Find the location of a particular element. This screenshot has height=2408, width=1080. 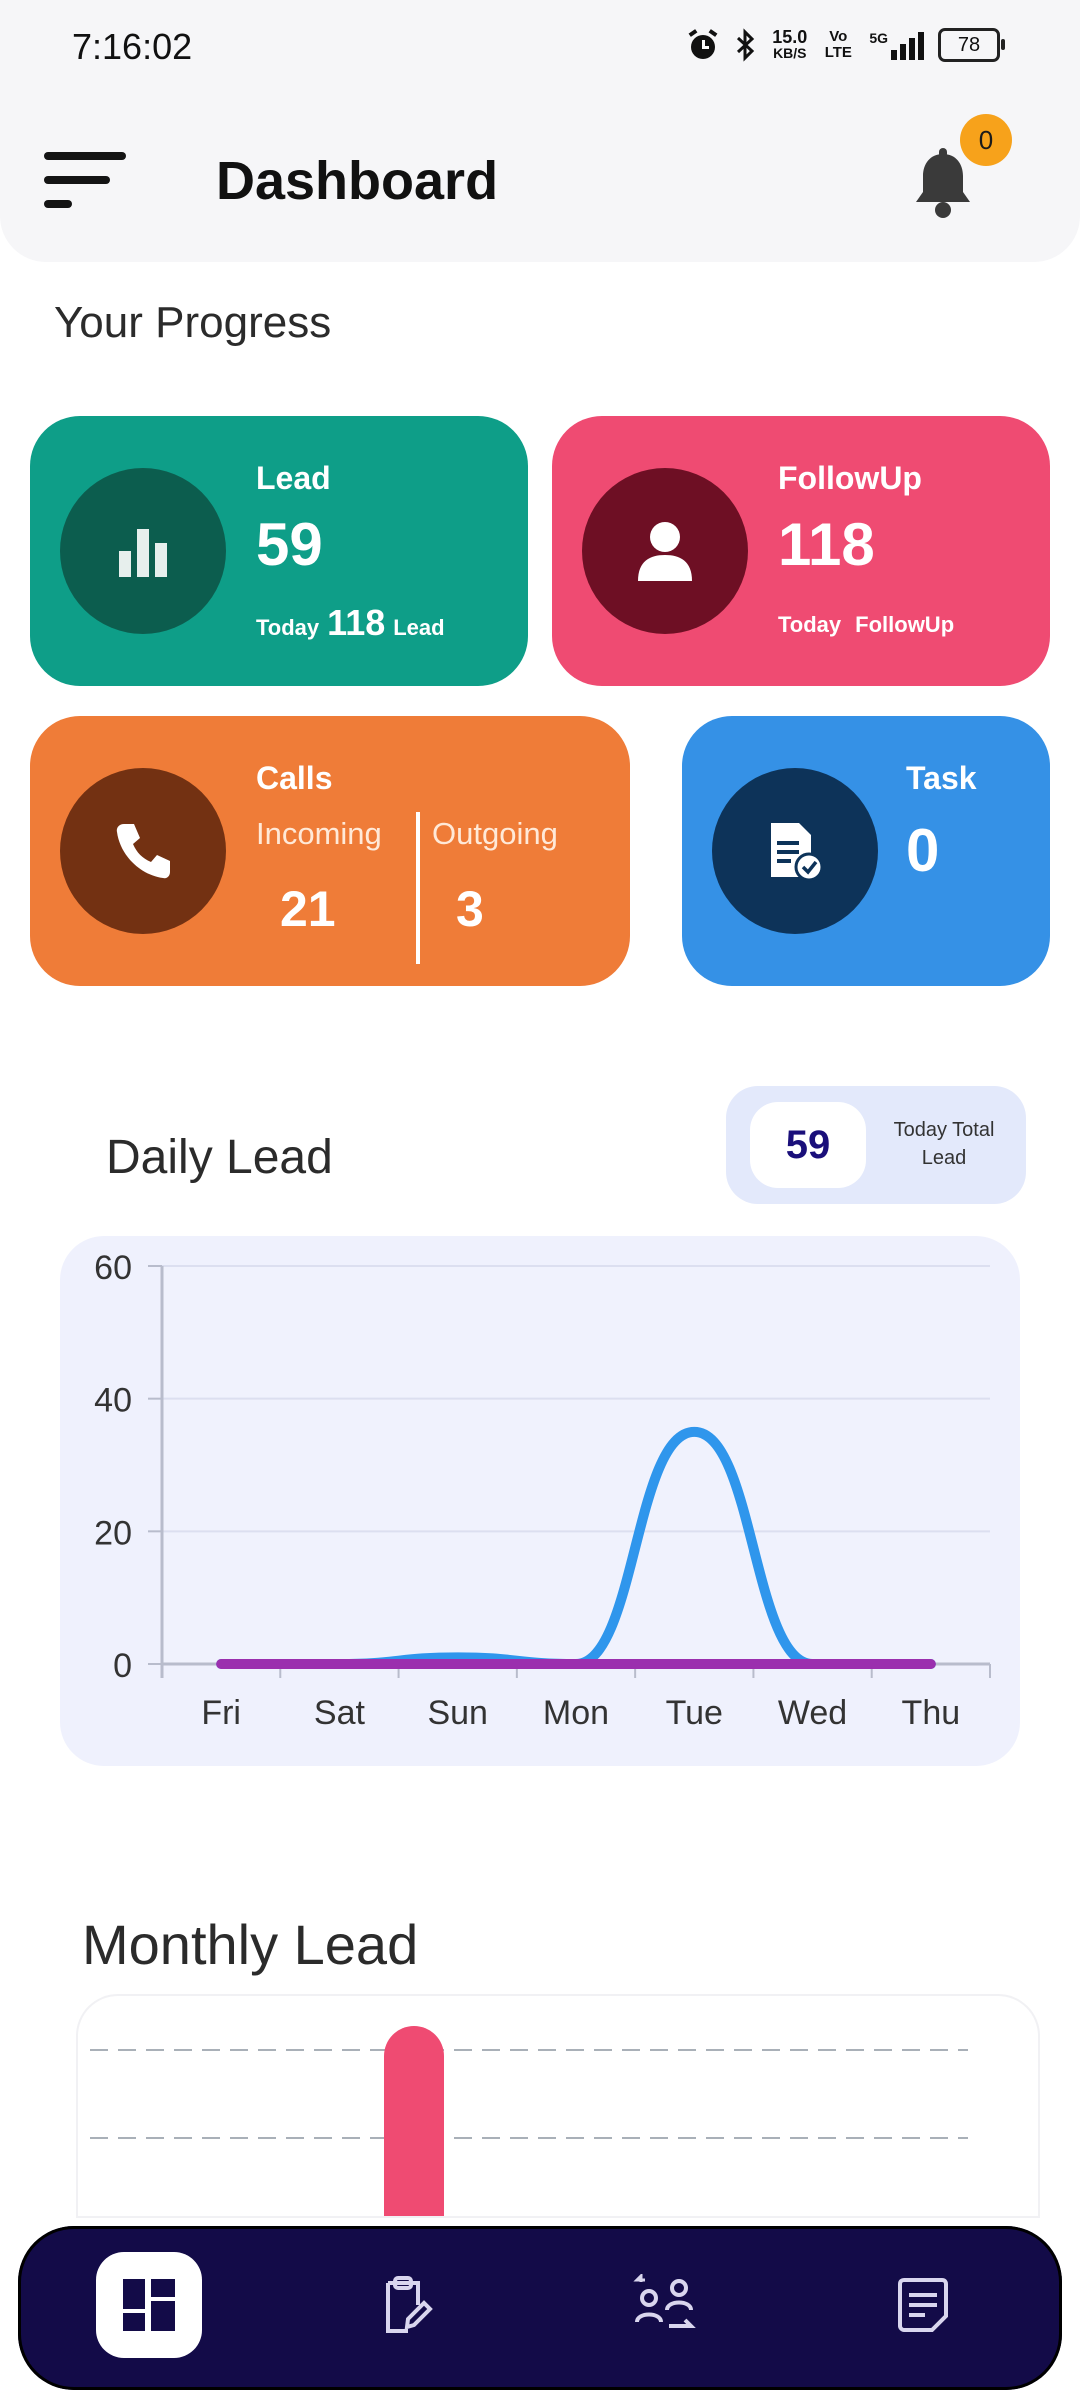

calls-icon-circle is located at coordinates (143, 851).